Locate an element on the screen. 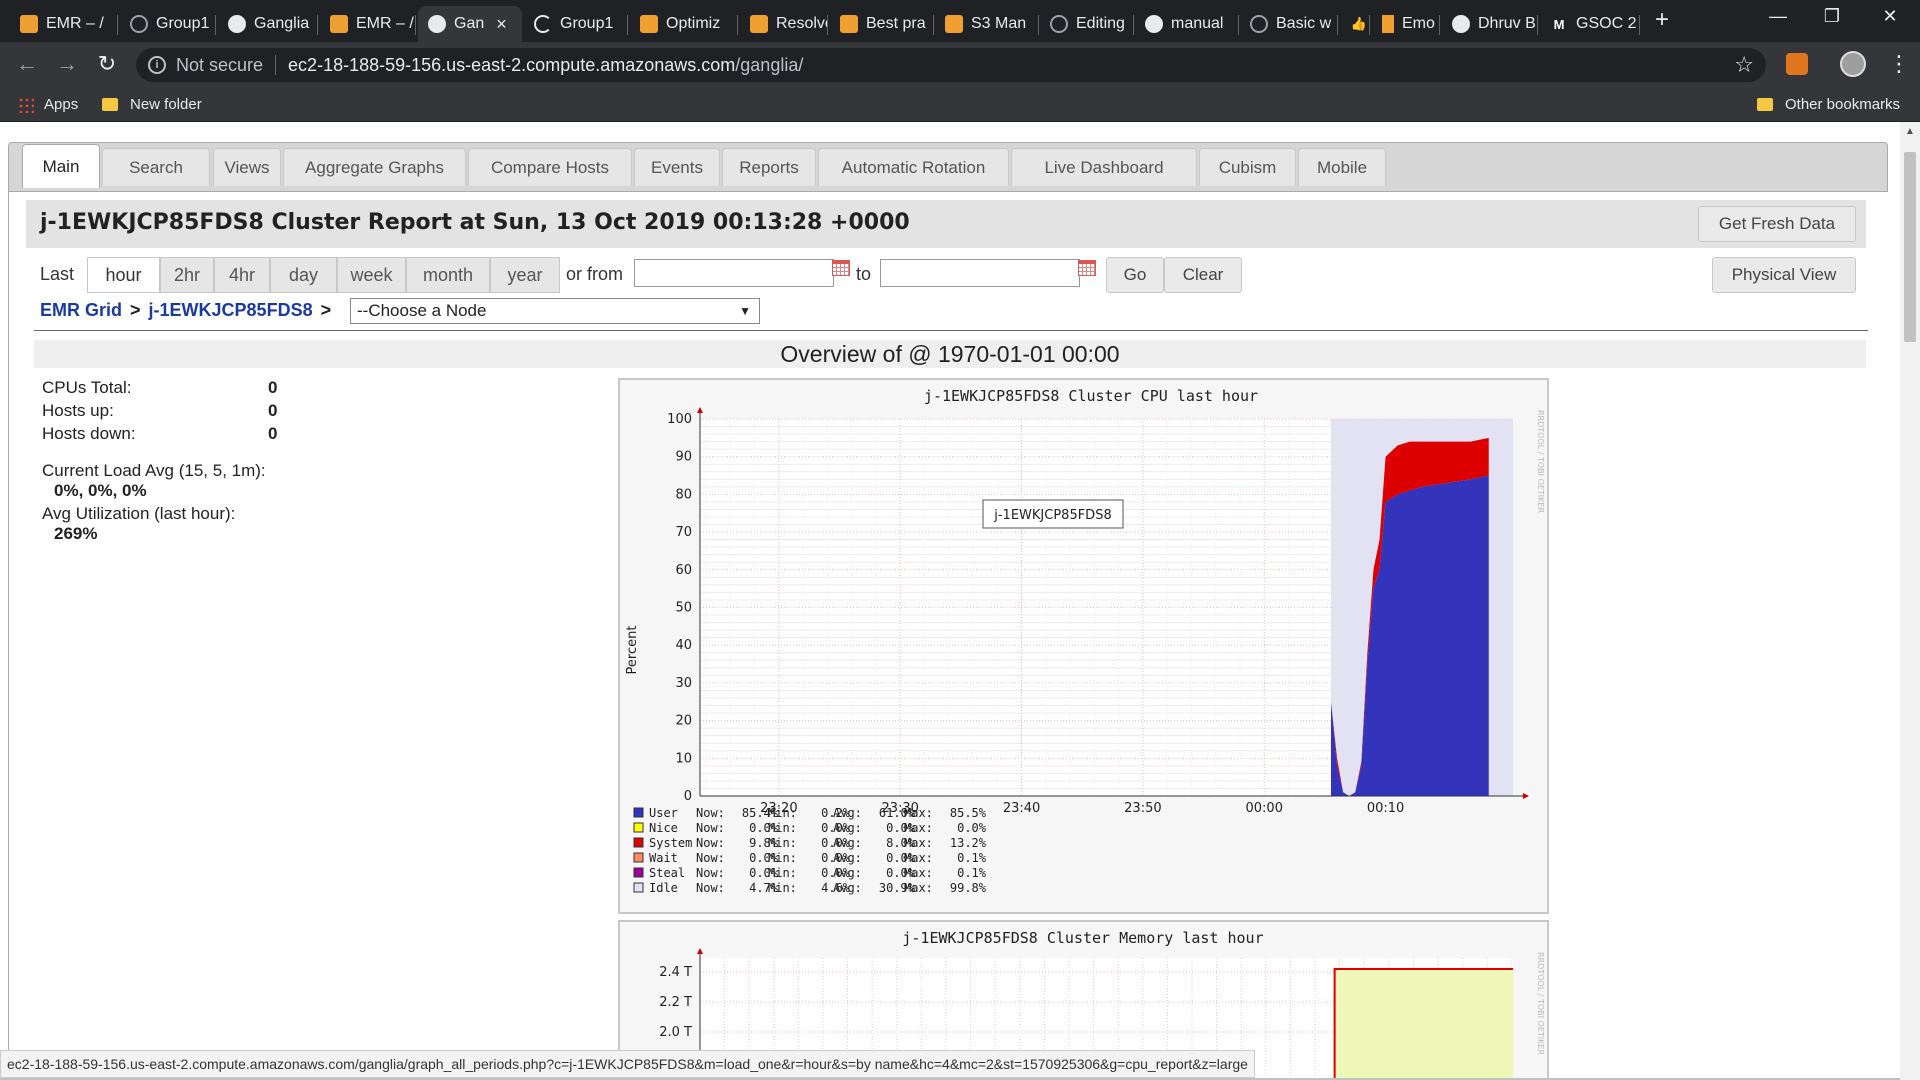 The height and width of the screenshot is (1080, 1920). range-2hr-button: 2hr is located at coordinates (187, 275).